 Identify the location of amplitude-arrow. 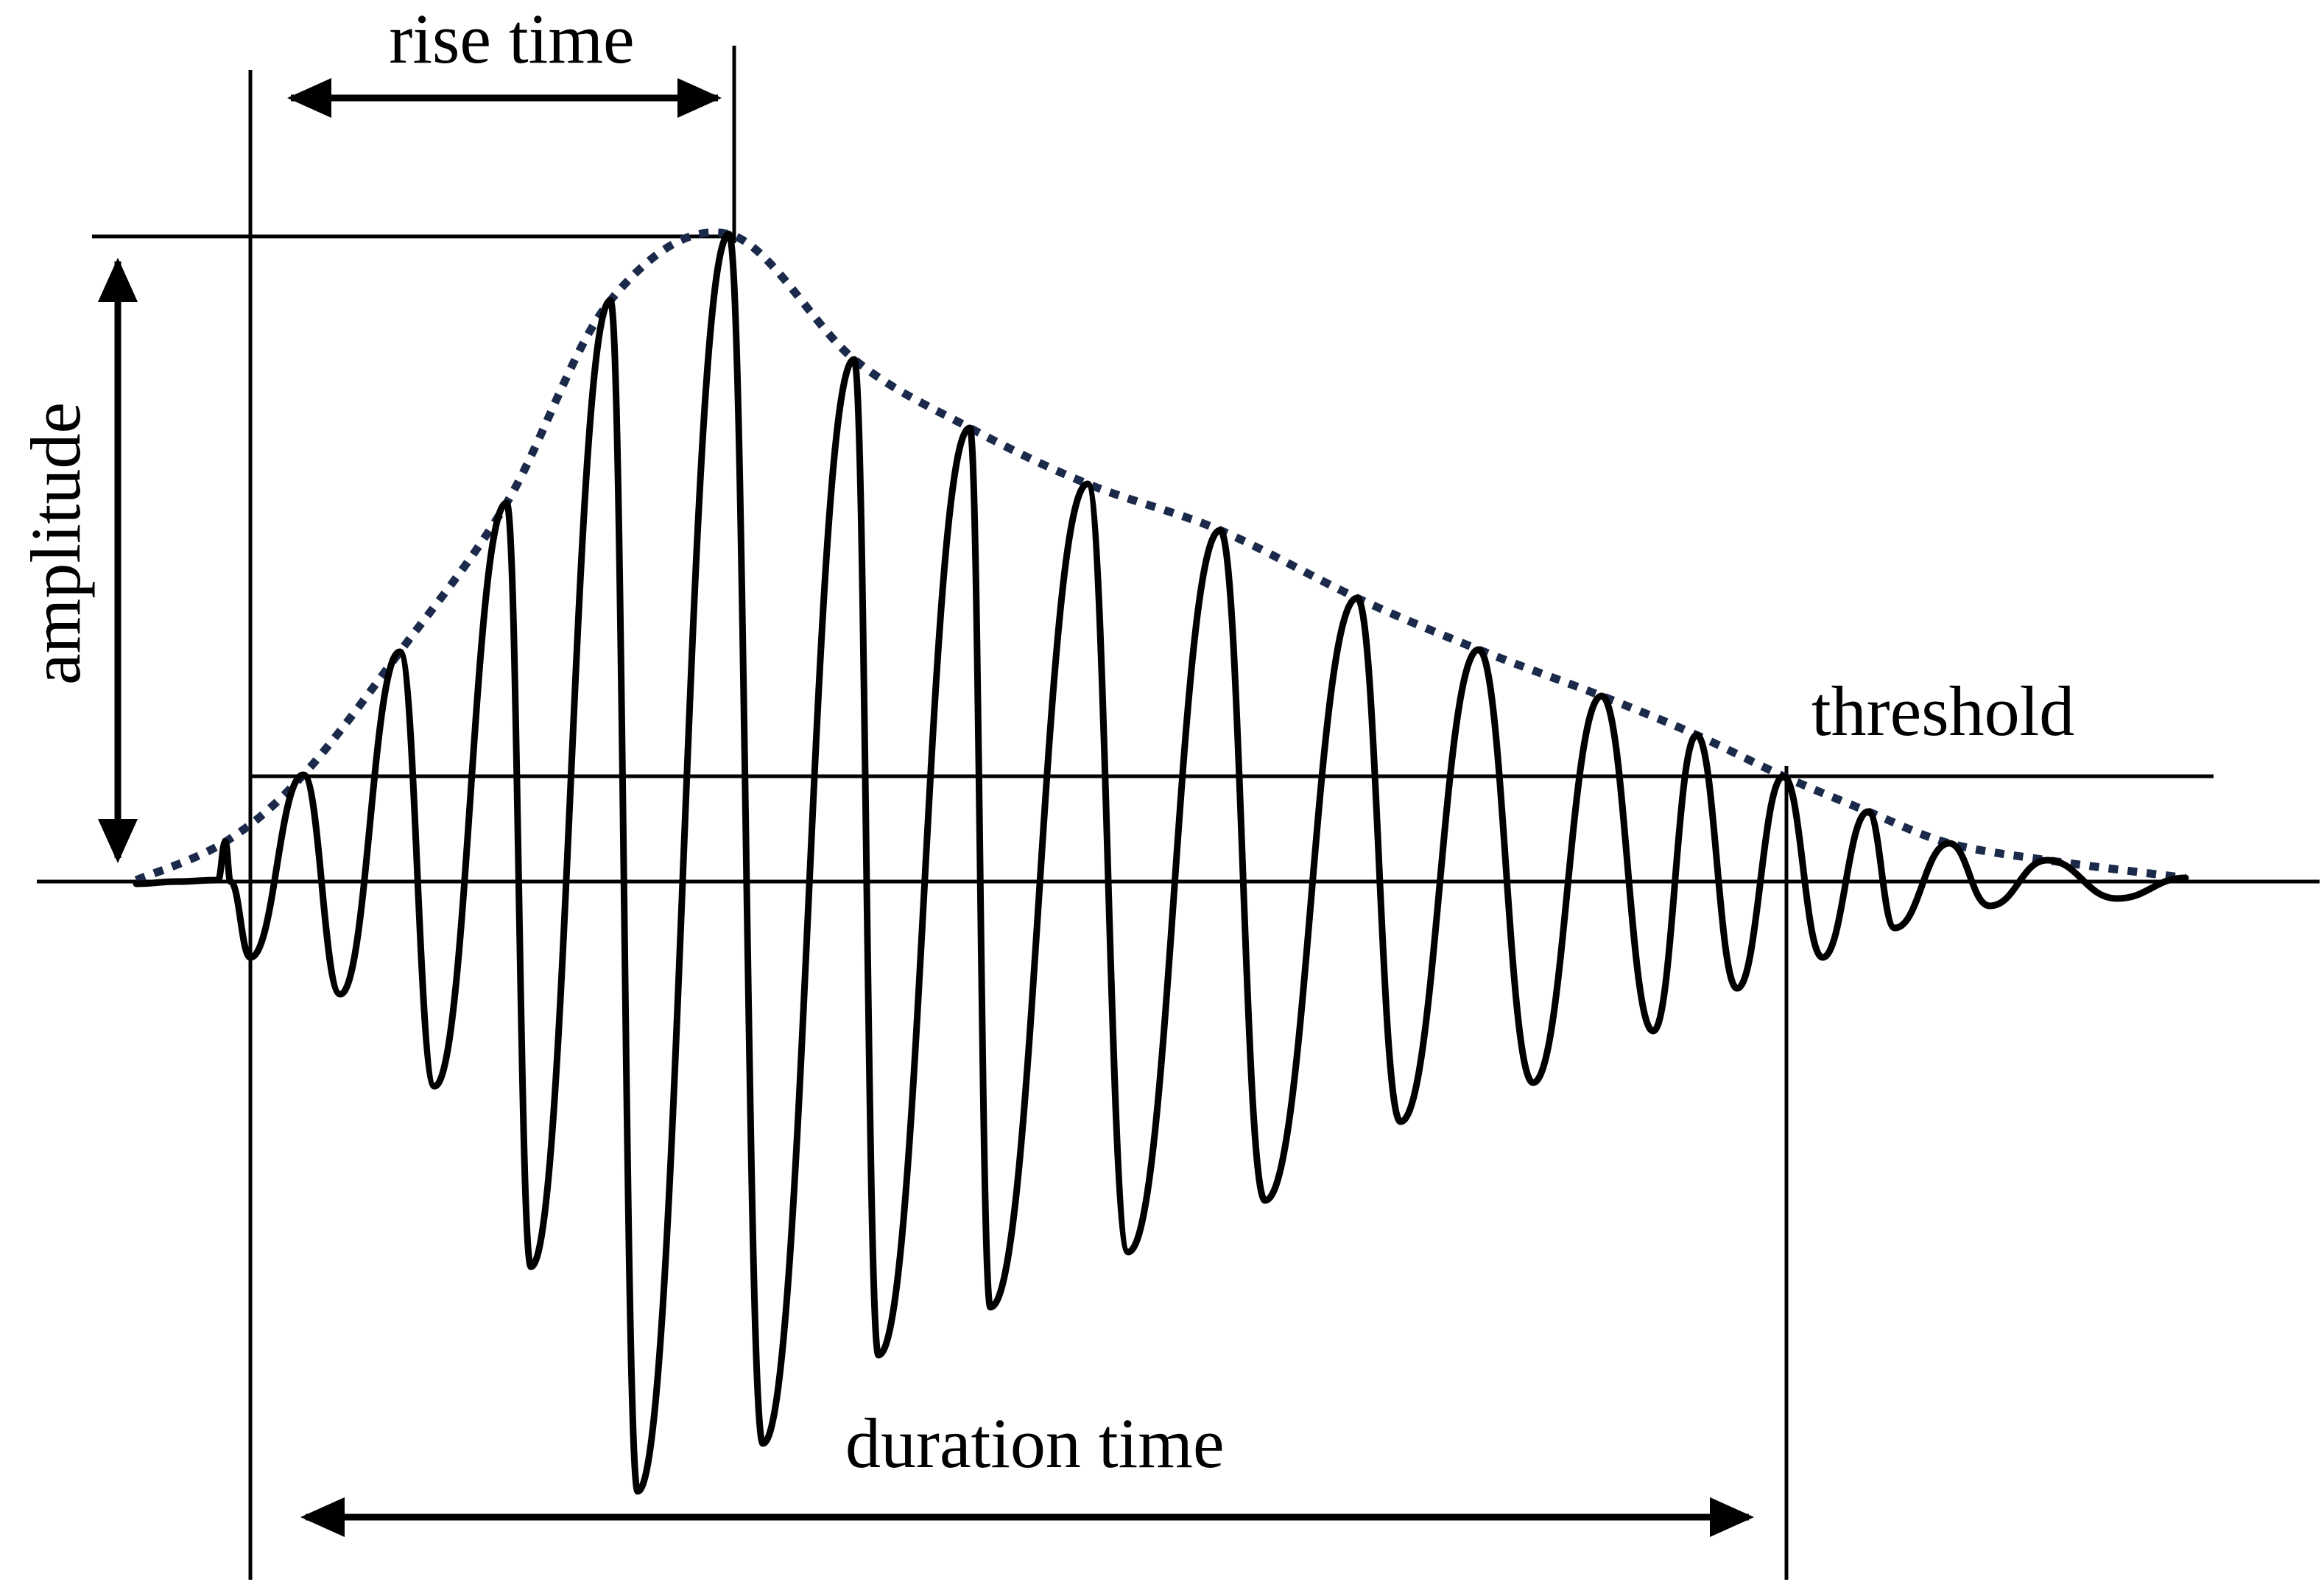
(118, 560).